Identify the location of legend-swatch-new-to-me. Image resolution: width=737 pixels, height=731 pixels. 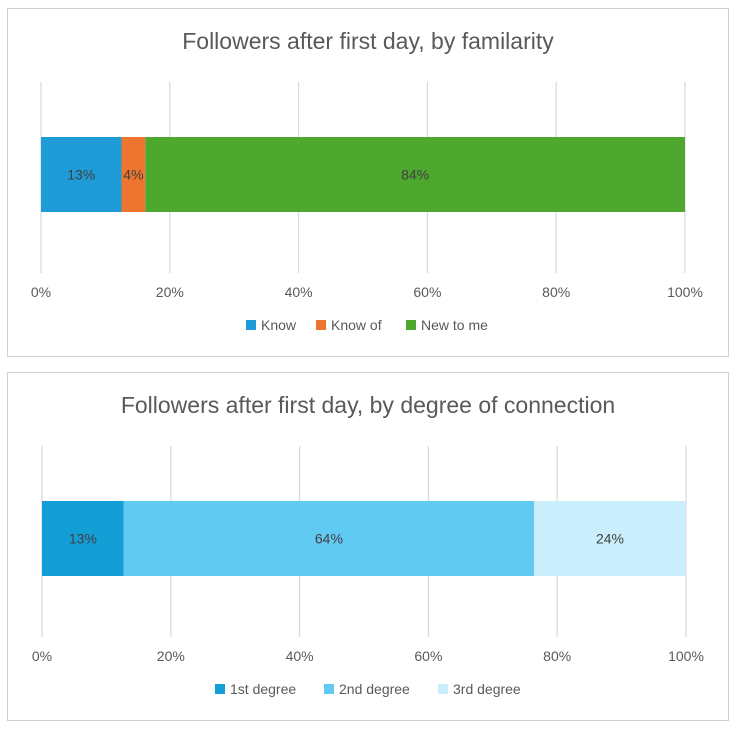
(411, 325).